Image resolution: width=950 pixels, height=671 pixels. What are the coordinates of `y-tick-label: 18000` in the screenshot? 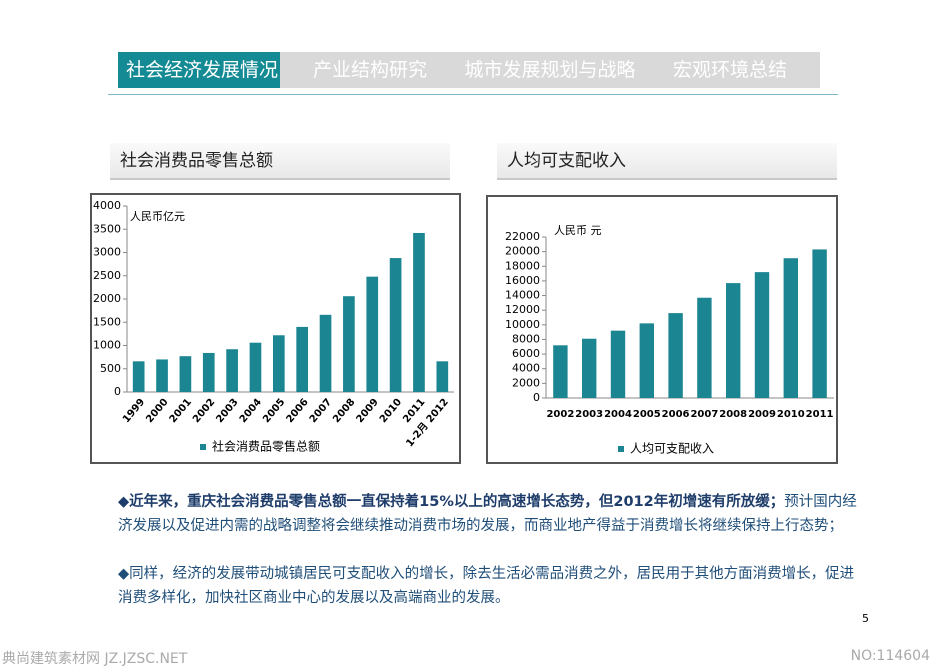 It's located at (522, 265).